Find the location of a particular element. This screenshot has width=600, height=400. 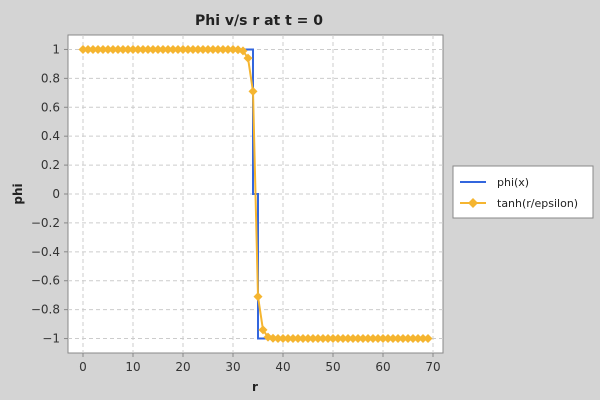

y-axis-ticks: 1 0.8 0.6 0.4 0.2 0 −0.2 −0.4 −0.6 −0.8 −1 is located at coordinates (49, 194).